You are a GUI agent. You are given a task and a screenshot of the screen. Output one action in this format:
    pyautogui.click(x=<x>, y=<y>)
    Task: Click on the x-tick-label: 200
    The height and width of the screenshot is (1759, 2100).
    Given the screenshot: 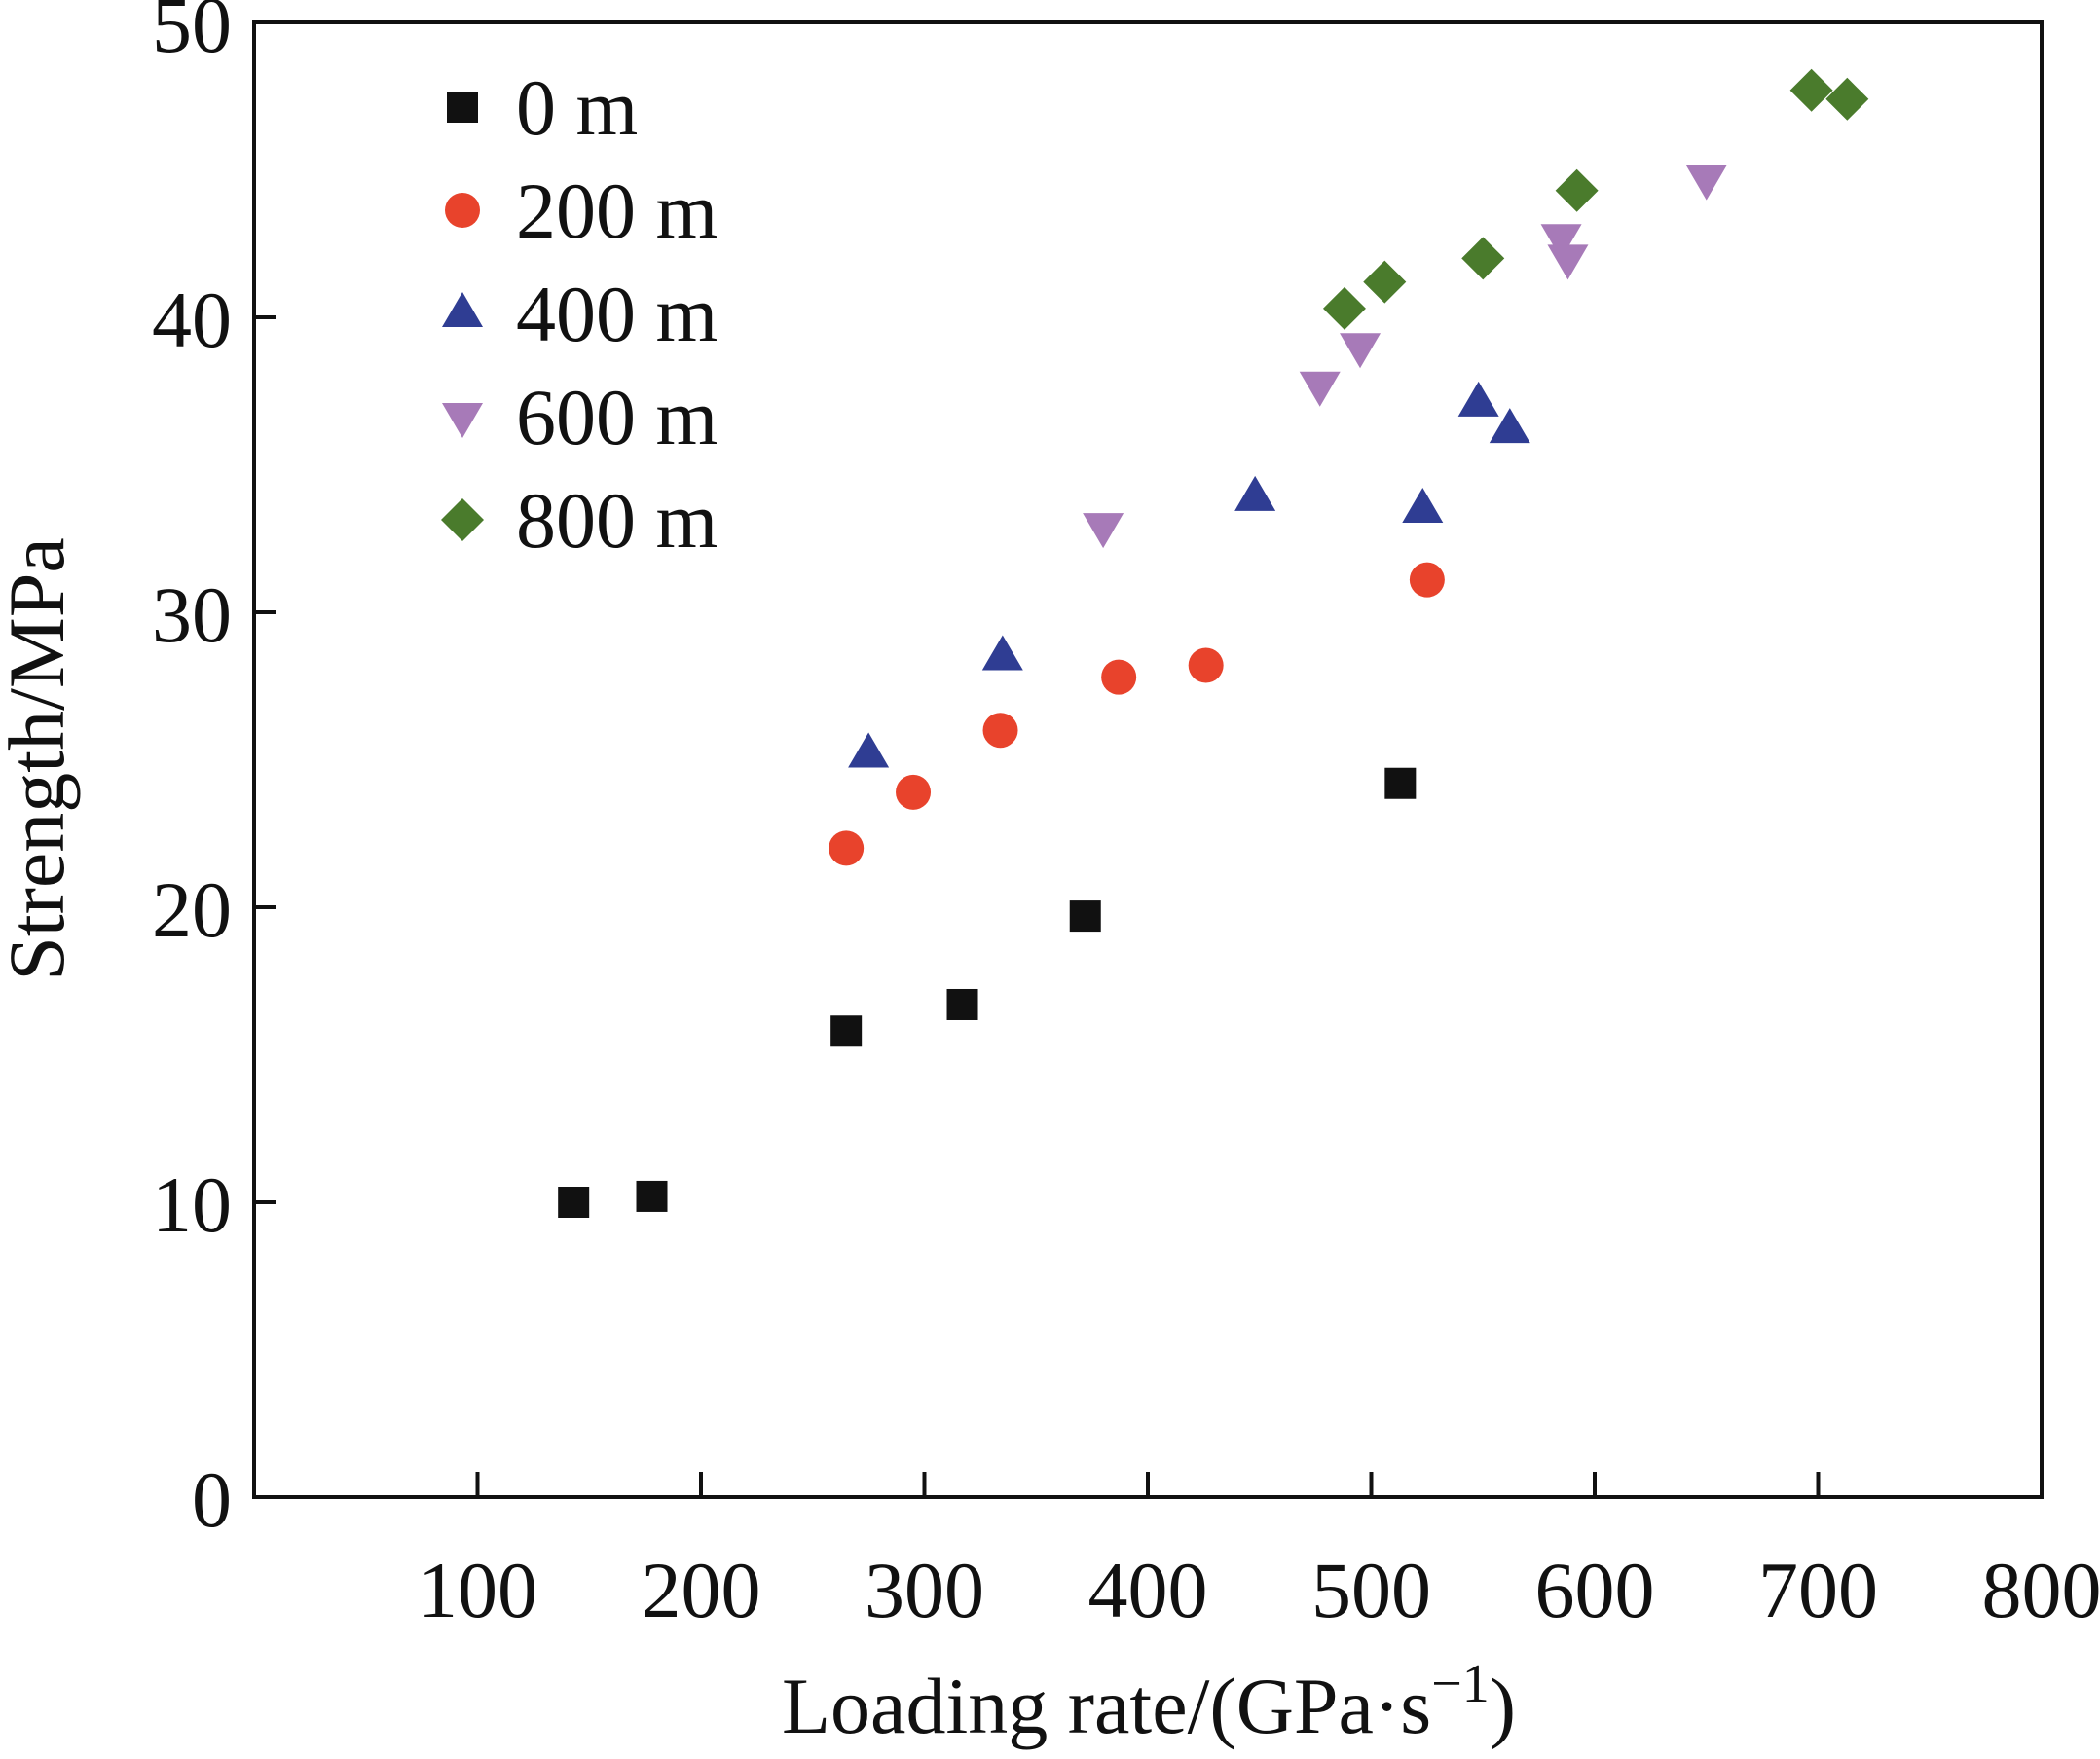 What is the action you would take?
    pyautogui.click(x=701, y=1590)
    